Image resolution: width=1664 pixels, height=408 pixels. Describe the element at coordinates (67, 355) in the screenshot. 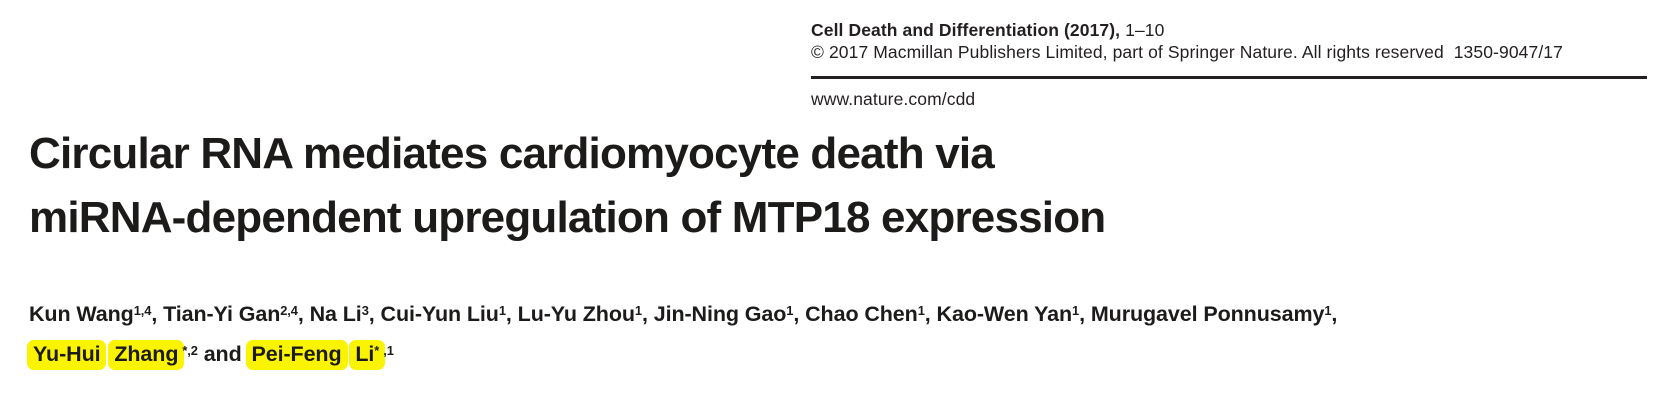

I see `author-name-highlighted: Yu-Hui` at that location.